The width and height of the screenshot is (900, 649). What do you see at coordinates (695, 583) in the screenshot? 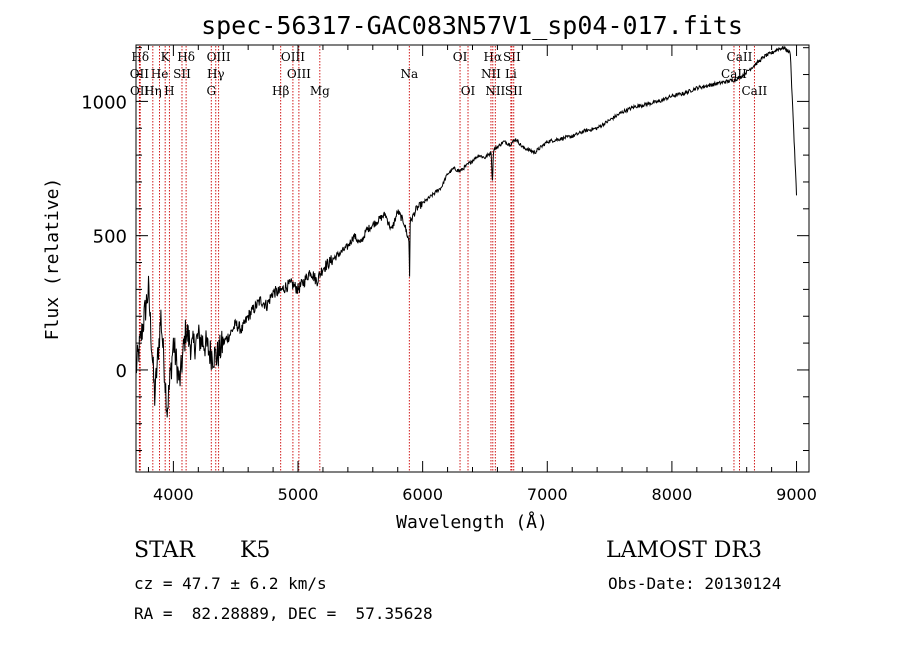
I see `obs-date: Obs-Date: 20130124` at bounding box center [695, 583].